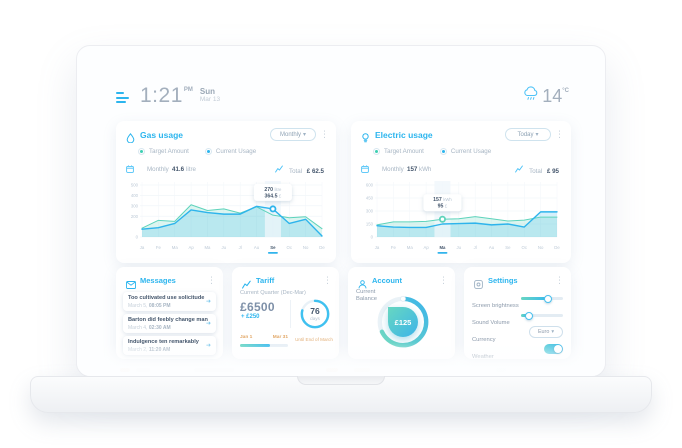 The width and height of the screenshot is (682, 448). What do you see at coordinates (130, 139) in the screenshot?
I see `gas-drop-icon` at bounding box center [130, 139].